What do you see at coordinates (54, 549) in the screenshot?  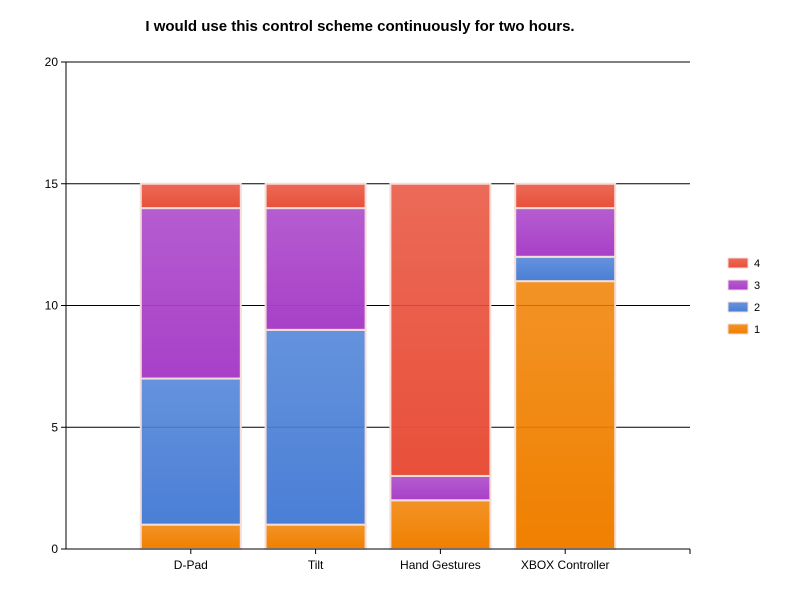 I see `y-tick-label: 0` at bounding box center [54, 549].